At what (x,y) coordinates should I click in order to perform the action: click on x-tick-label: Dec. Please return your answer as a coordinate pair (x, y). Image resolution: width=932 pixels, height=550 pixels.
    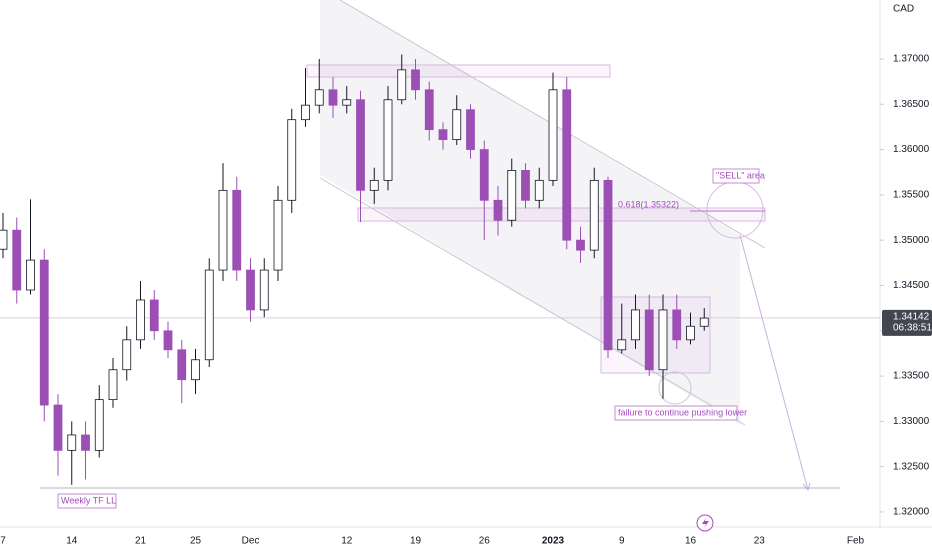
    Looking at the image, I should click on (251, 541).